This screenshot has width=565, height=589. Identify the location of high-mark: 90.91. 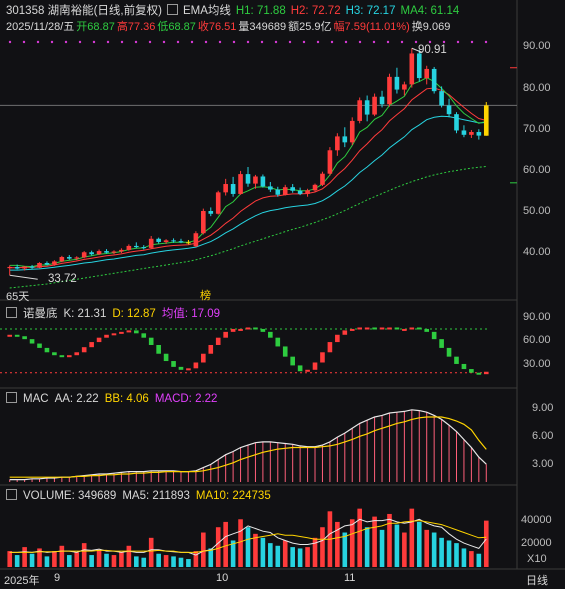
(432, 50).